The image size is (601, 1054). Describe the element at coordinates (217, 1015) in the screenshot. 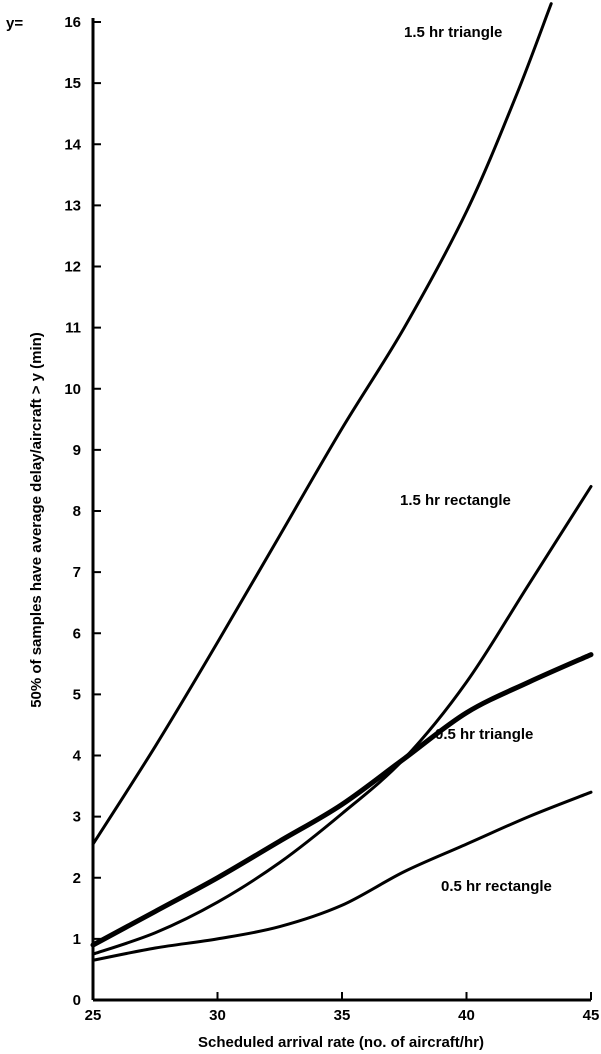

I see `x-tick-label: 30` at that location.